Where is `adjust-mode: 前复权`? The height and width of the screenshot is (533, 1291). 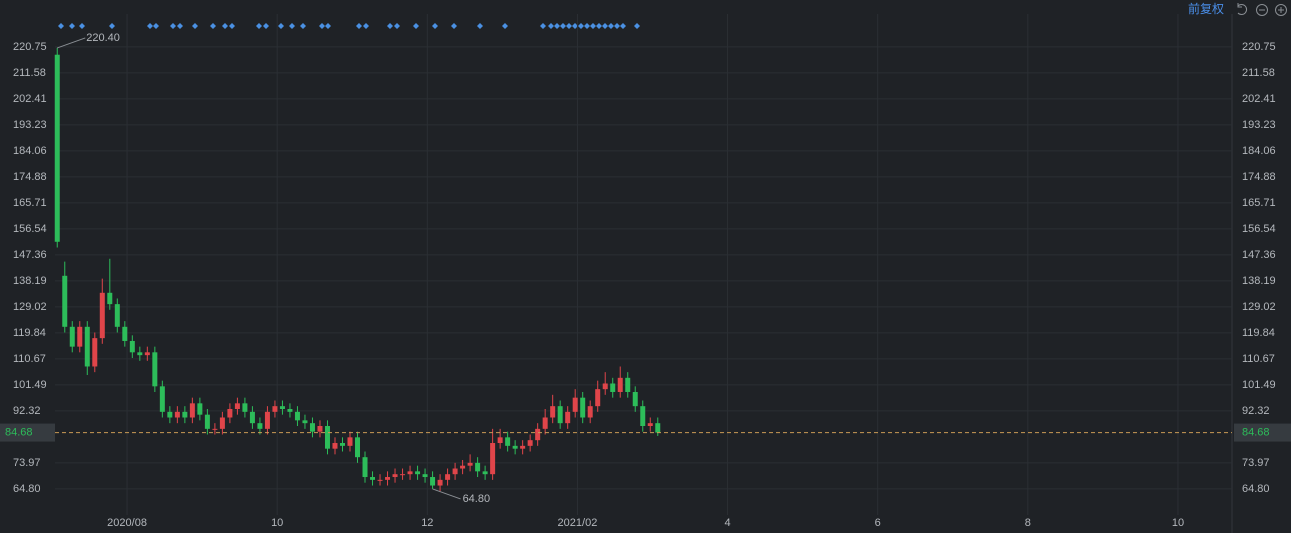 adjust-mode: 前复权 is located at coordinates (1206, 8).